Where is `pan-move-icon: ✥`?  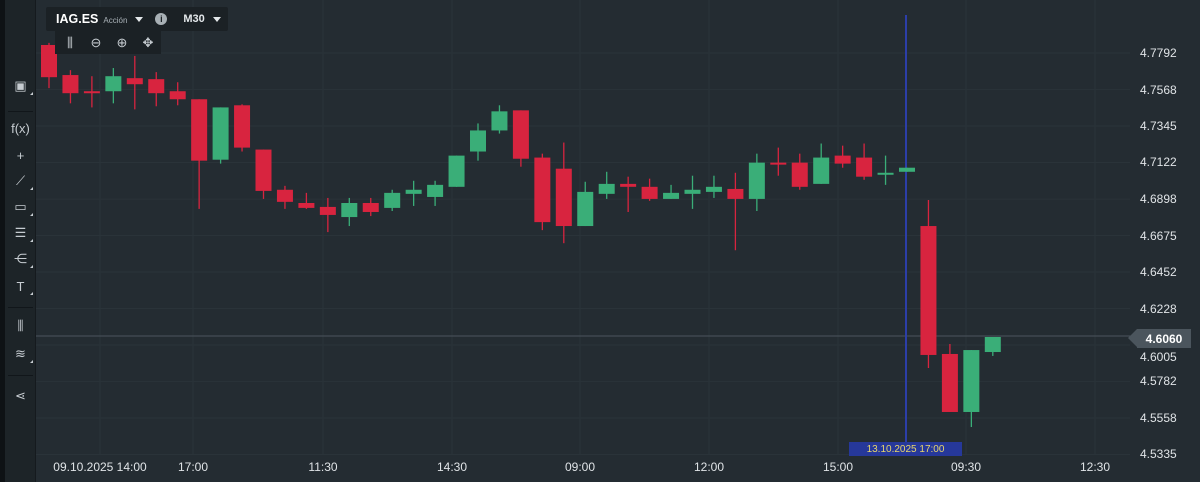
pan-move-icon: ✥ is located at coordinates (148, 42).